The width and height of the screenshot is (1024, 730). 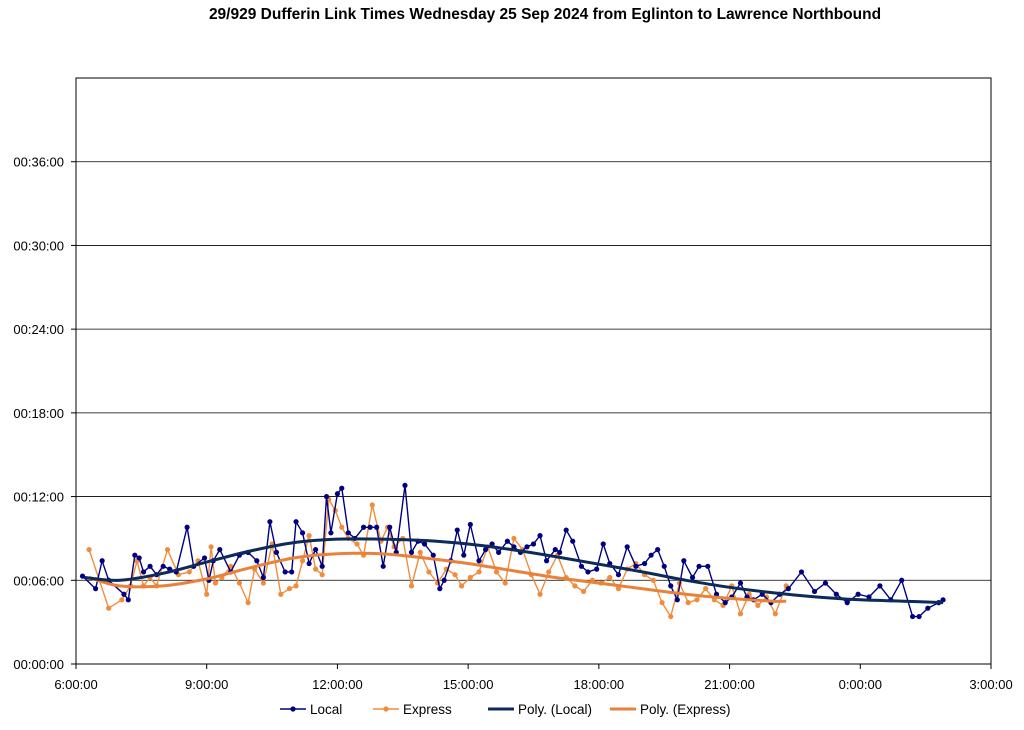 I want to click on y-tick-label: 00:24:00, so click(x=38, y=329).